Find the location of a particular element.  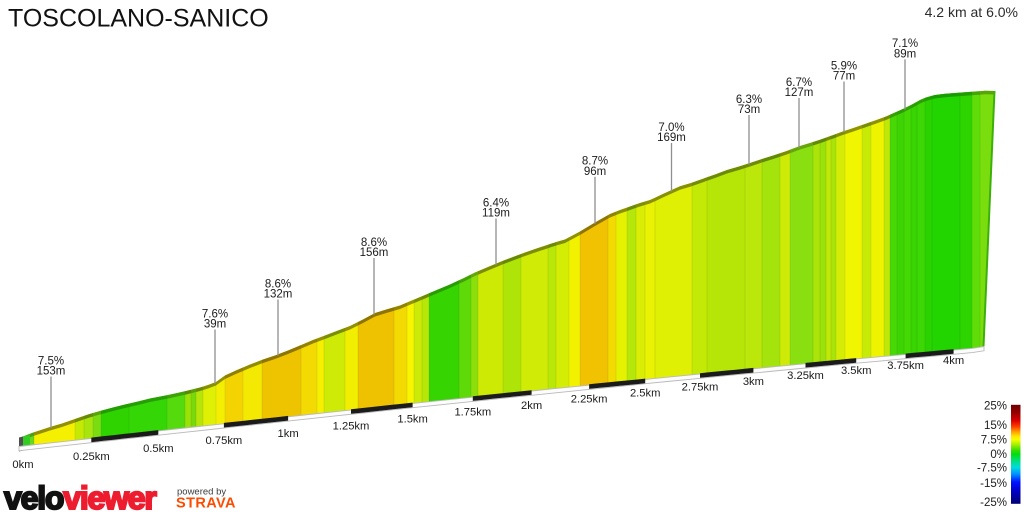

svg-text: 89m is located at coordinates (905, 54).